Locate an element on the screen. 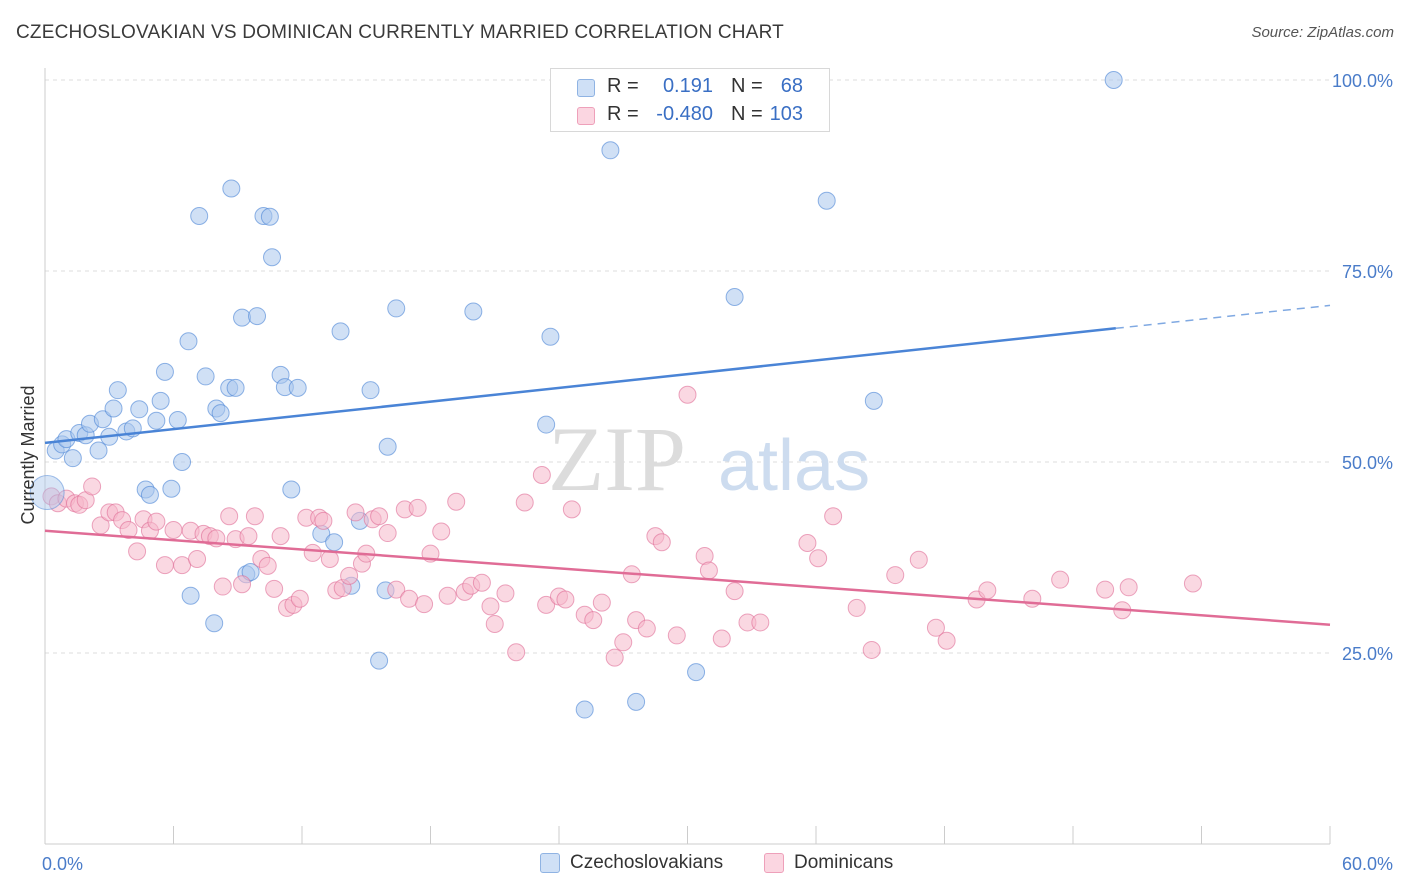 The height and width of the screenshot is (892, 1406). source-label: Source: ZipAtlas.com is located at coordinates (1322, 32).